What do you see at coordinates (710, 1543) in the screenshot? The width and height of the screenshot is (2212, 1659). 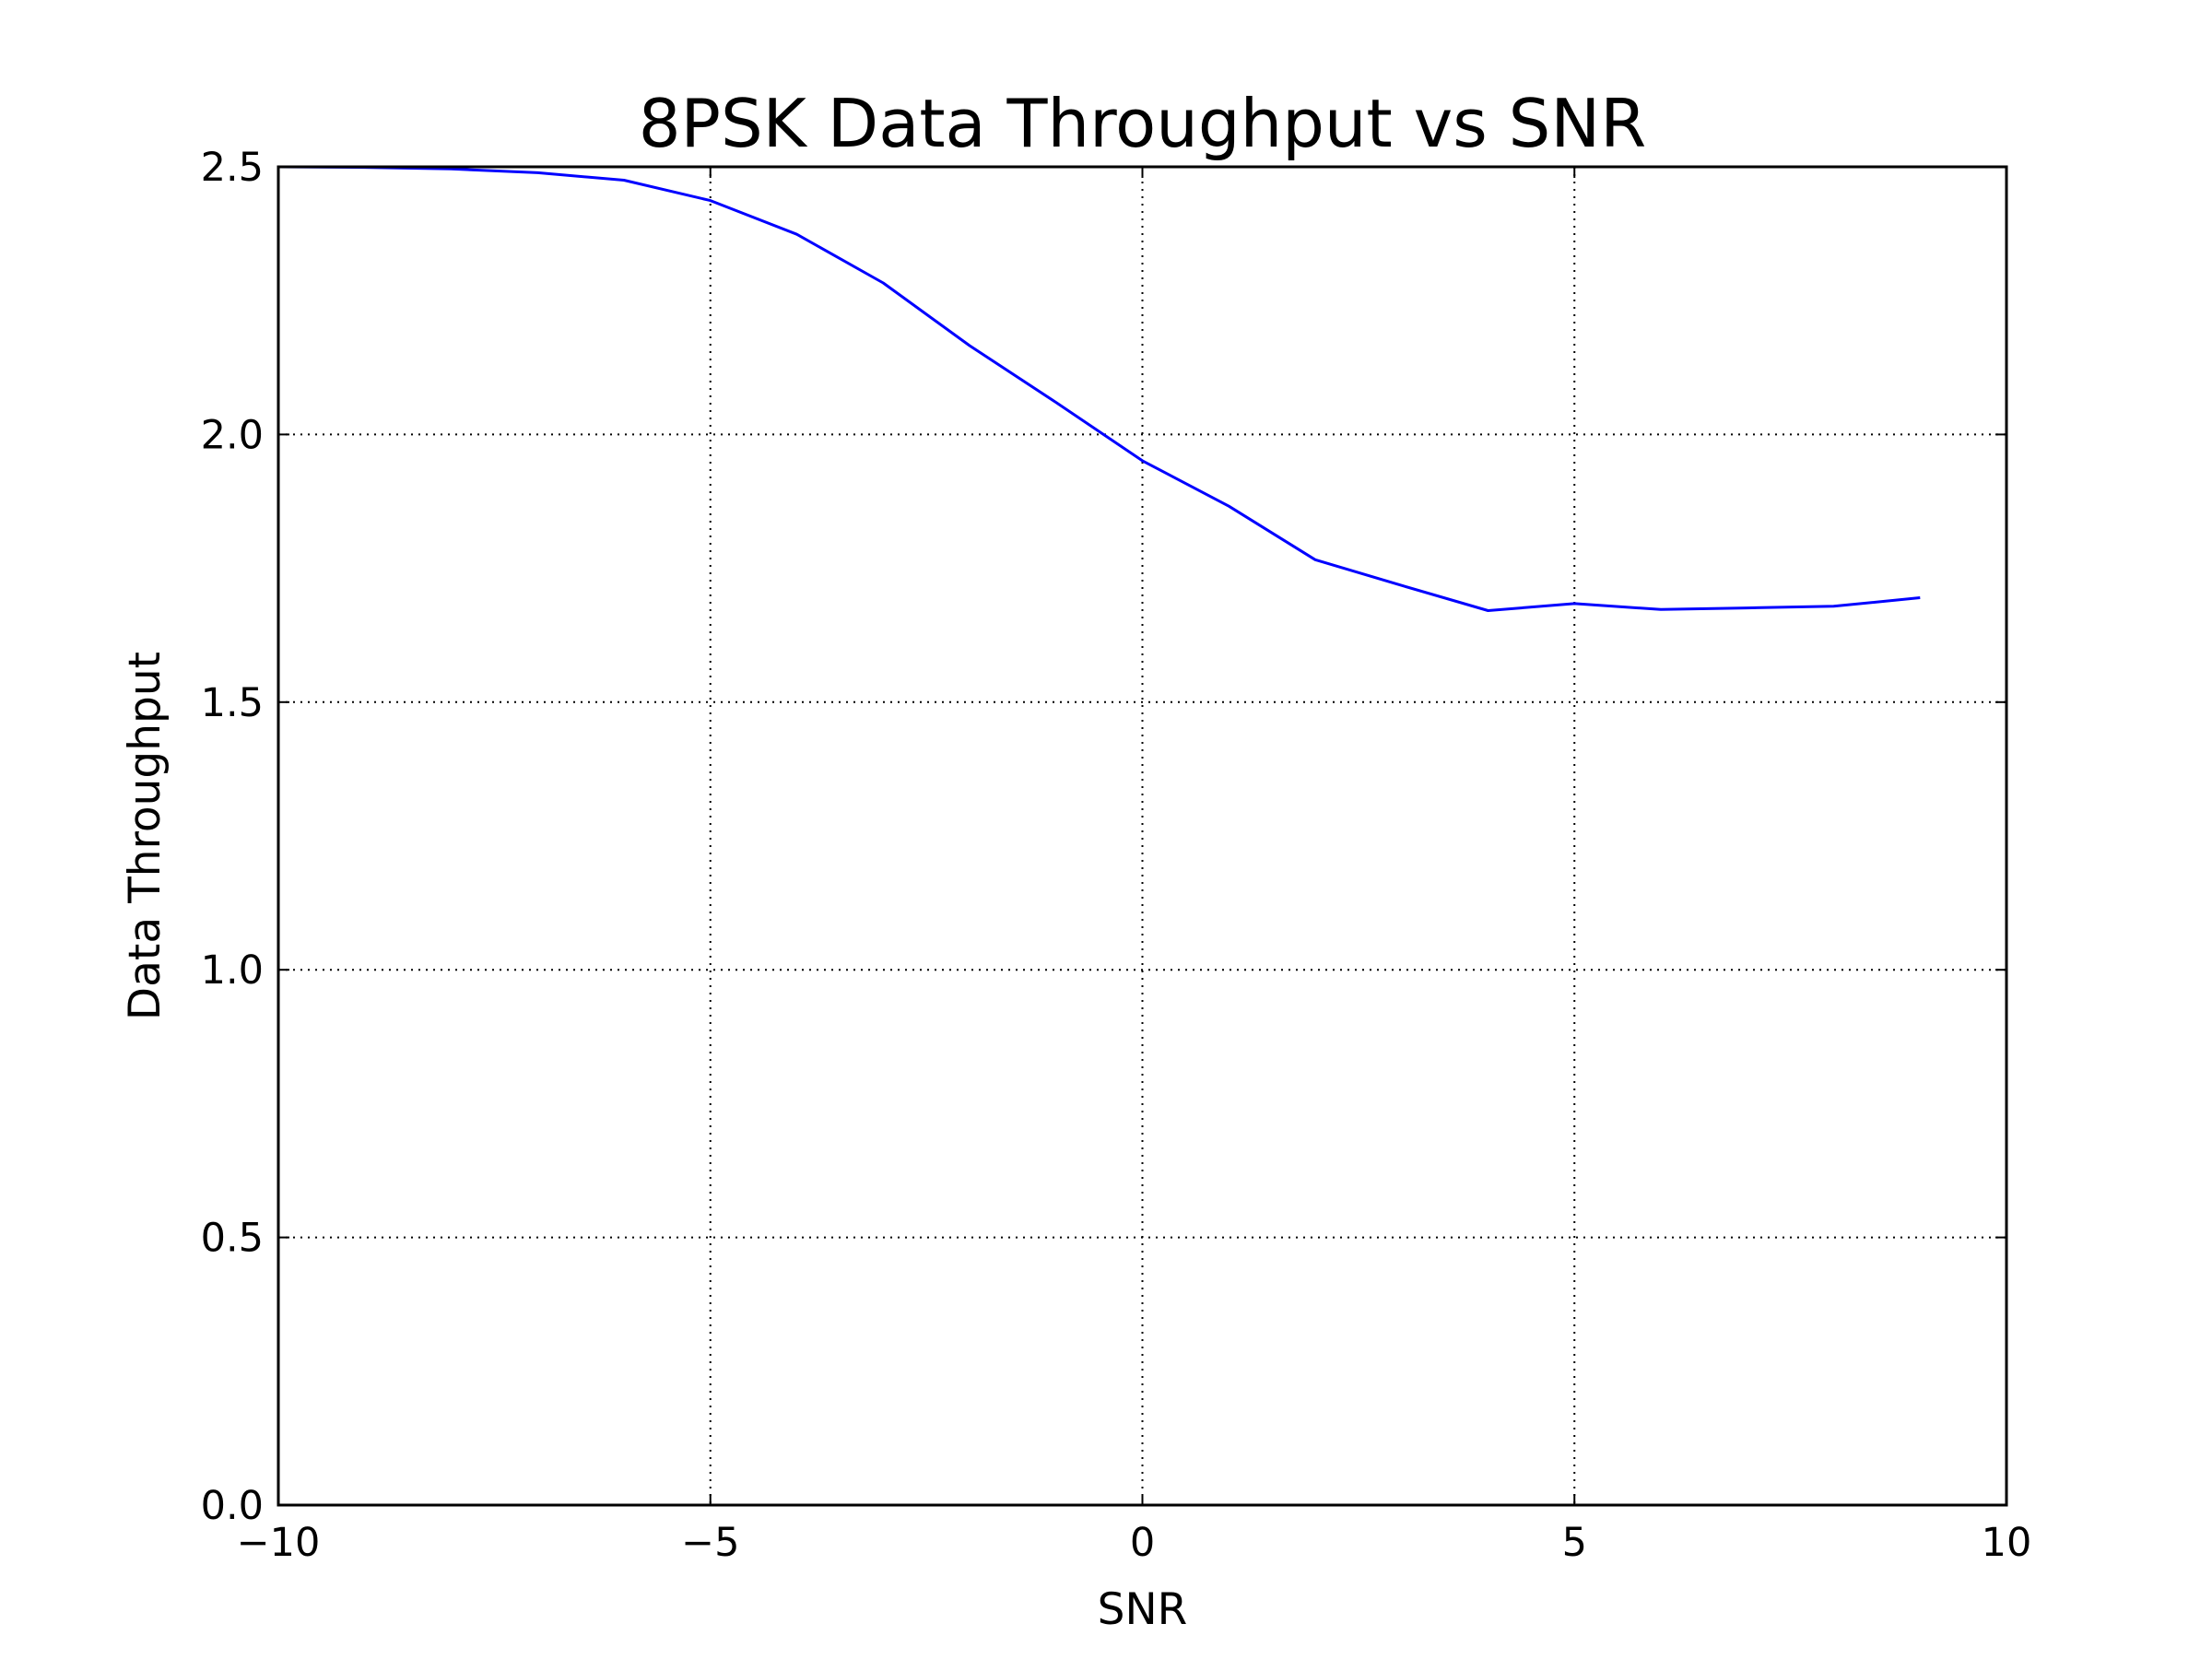 I see `x-tick-label: −5` at bounding box center [710, 1543].